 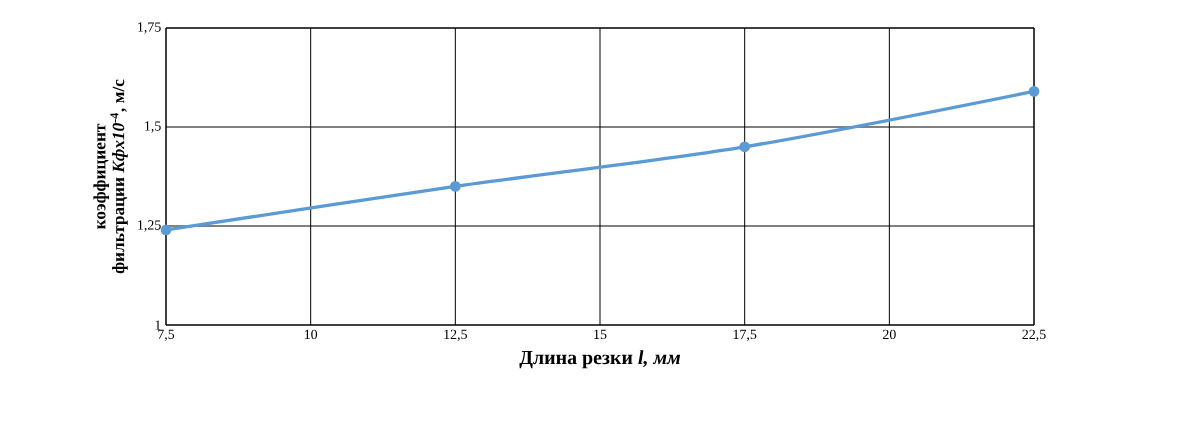 What do you see at coordinates (455, 335) in the screenshot?
I see `x-tick-label: 12,5` at bounding box center [455, 335].